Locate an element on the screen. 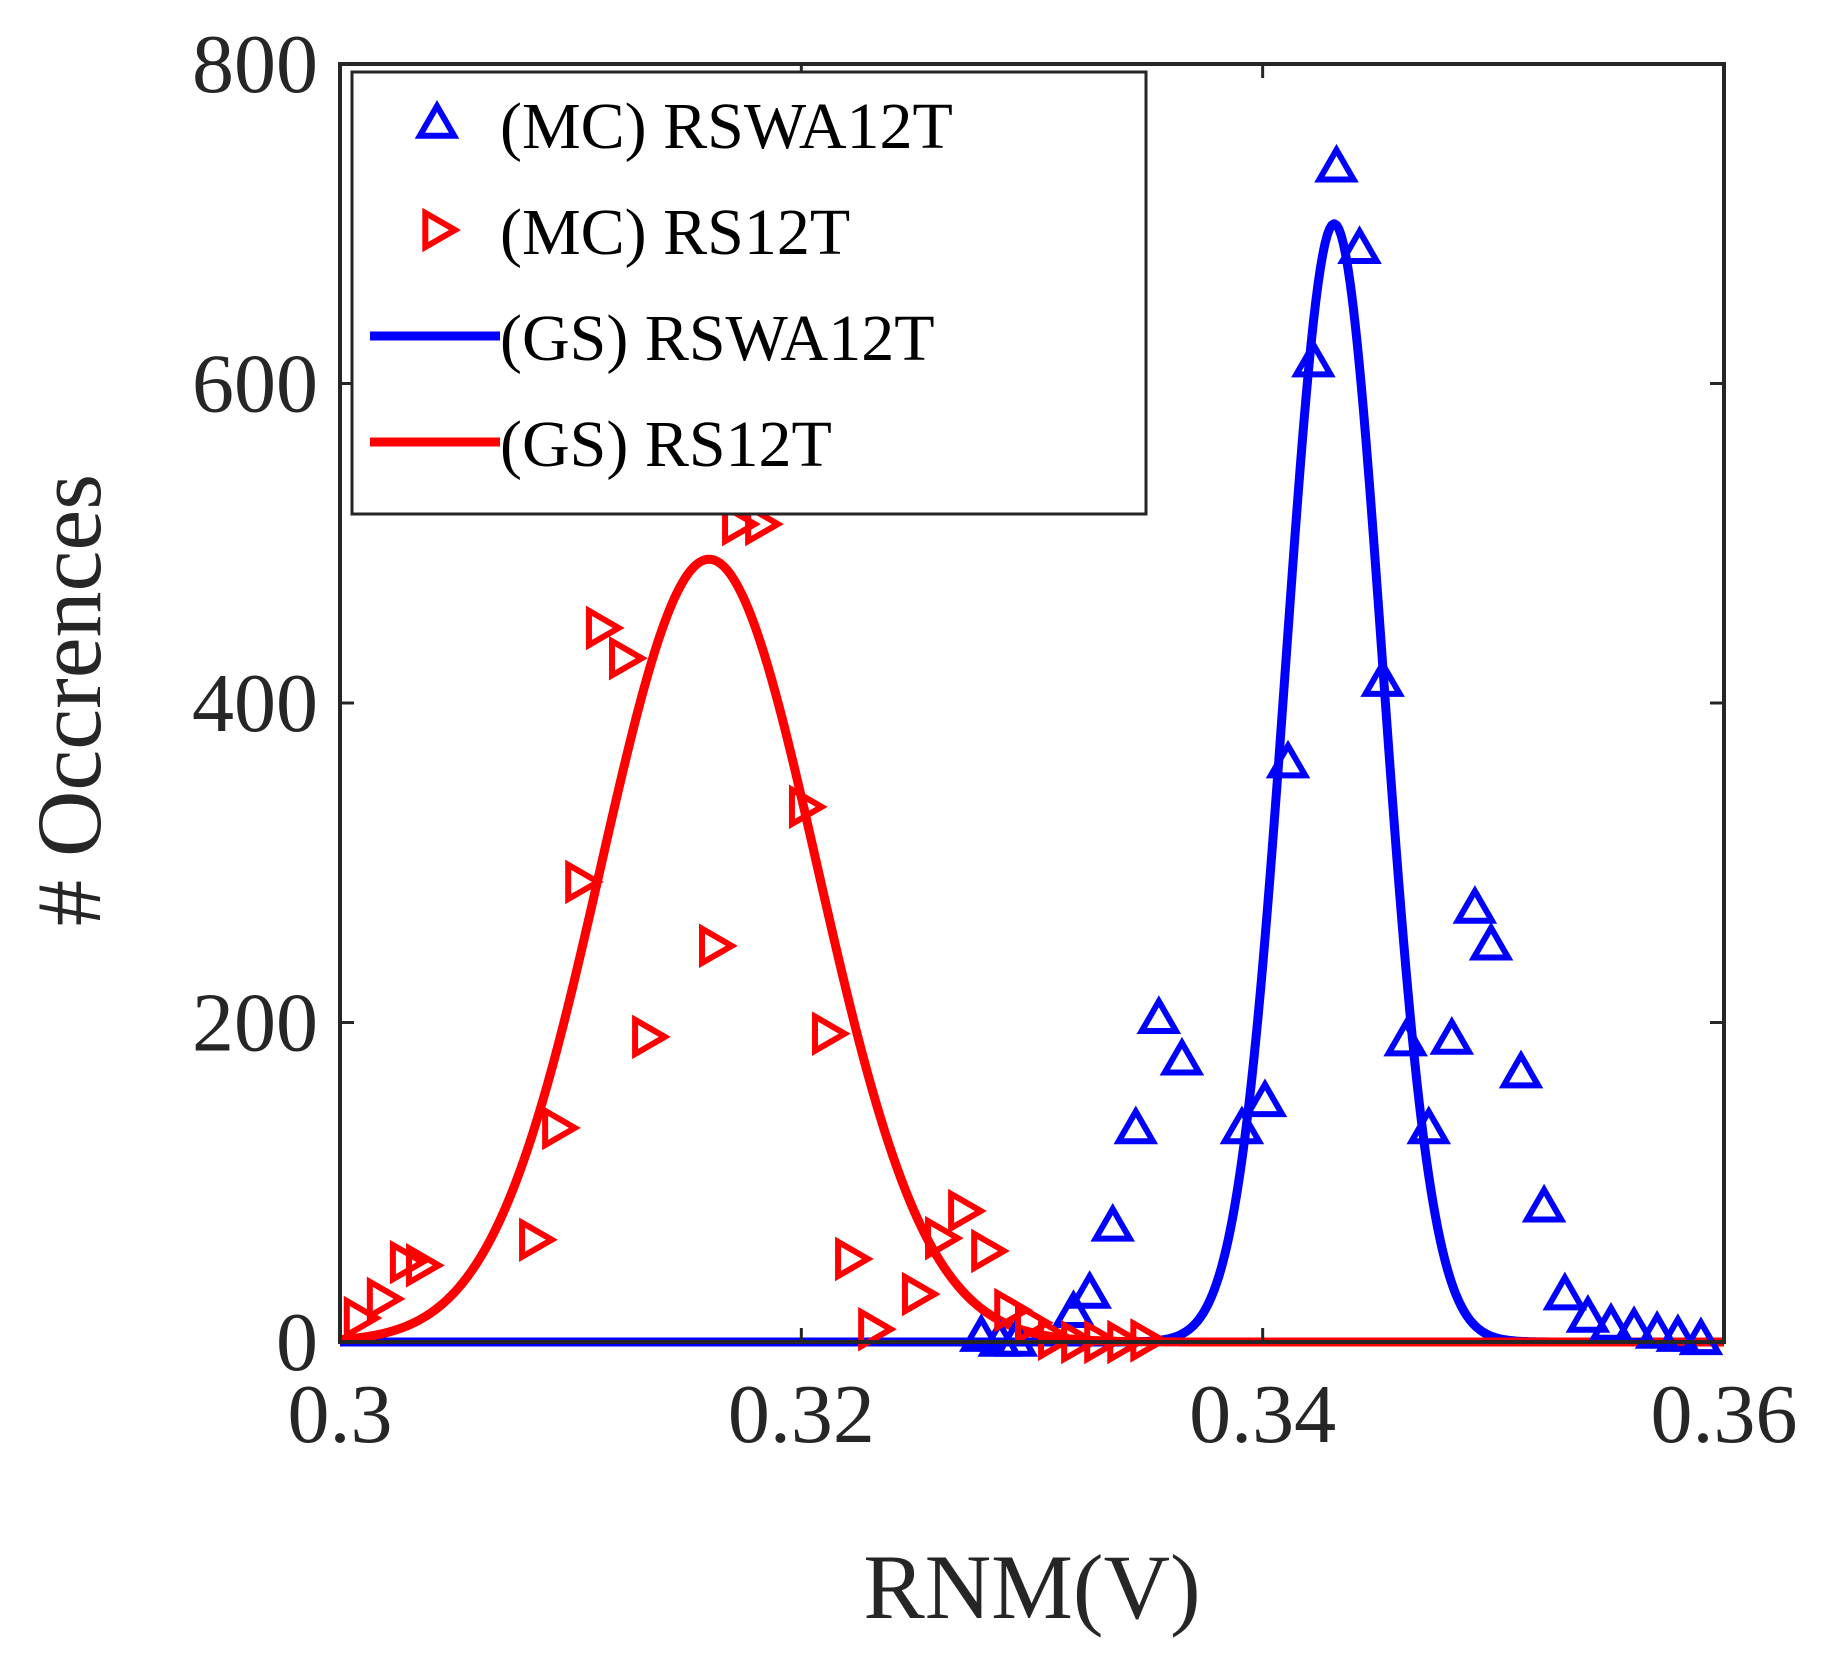 This screenshot has height=1653, width=1831. y-tick-label: 0 is located at coordinates (297, 1342).